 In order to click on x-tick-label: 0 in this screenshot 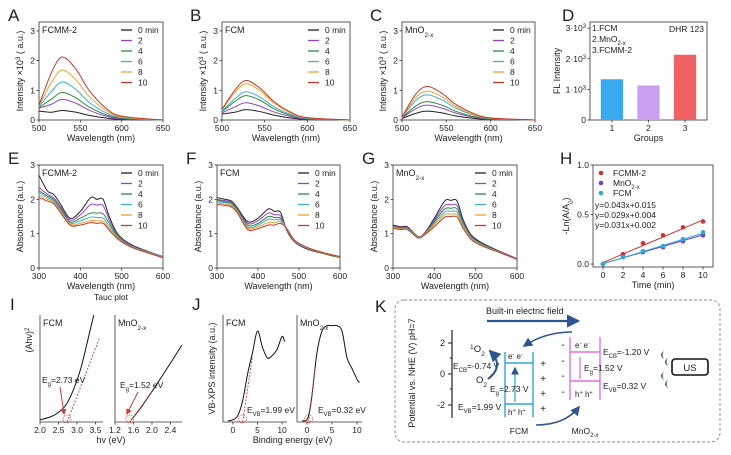, I will do `click(307, 430)`.